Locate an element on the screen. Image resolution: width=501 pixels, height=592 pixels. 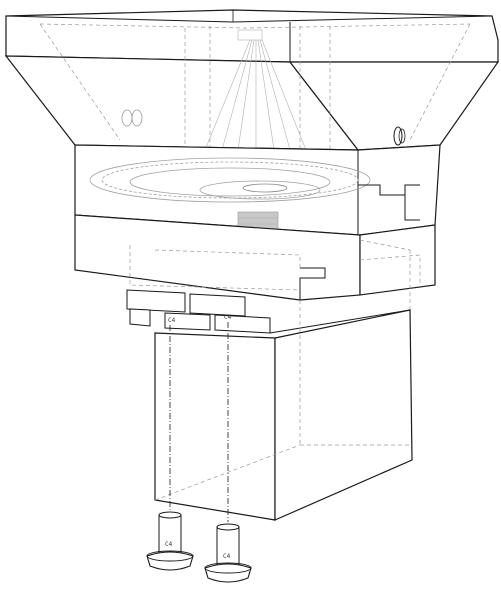
screw-right: C4 is located at coordinates (228, 553).